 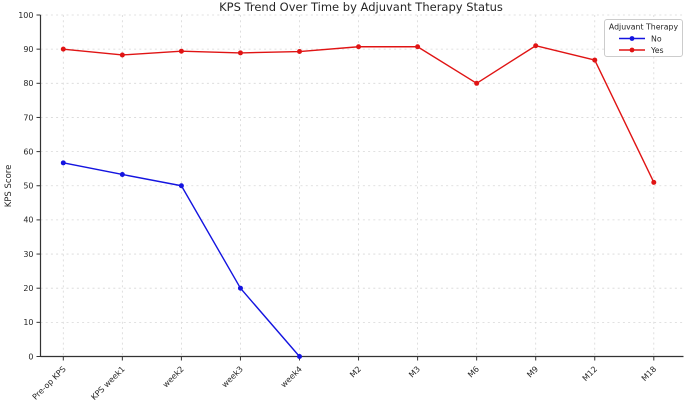 What do you see at coordinates (590, 374) in the screenshot?
I see `x-tick-label: M12` at bounding box center [590, 374].